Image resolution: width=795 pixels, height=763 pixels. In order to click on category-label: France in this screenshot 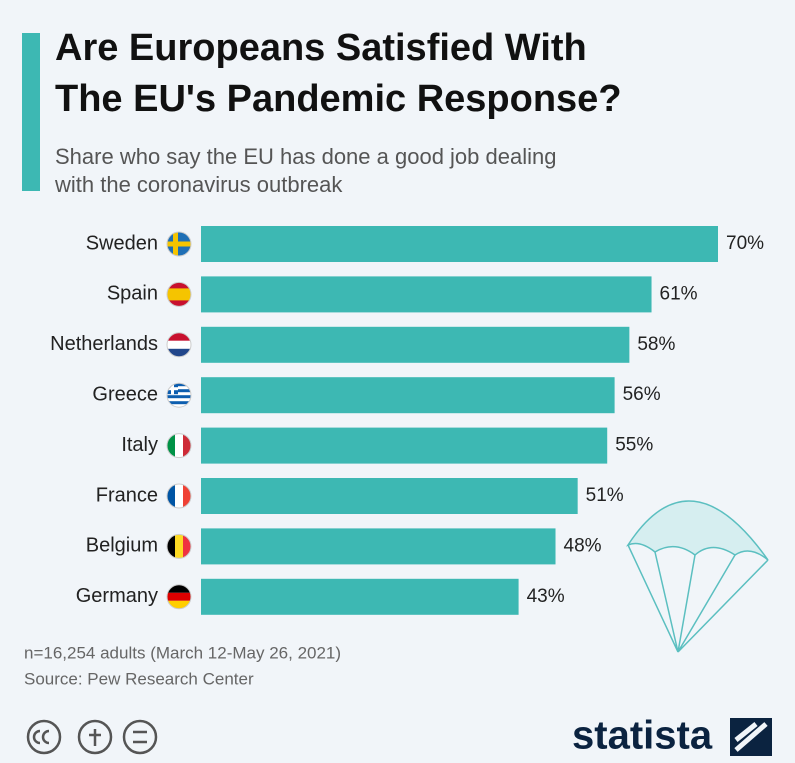, I will do `click(127, 495)`.